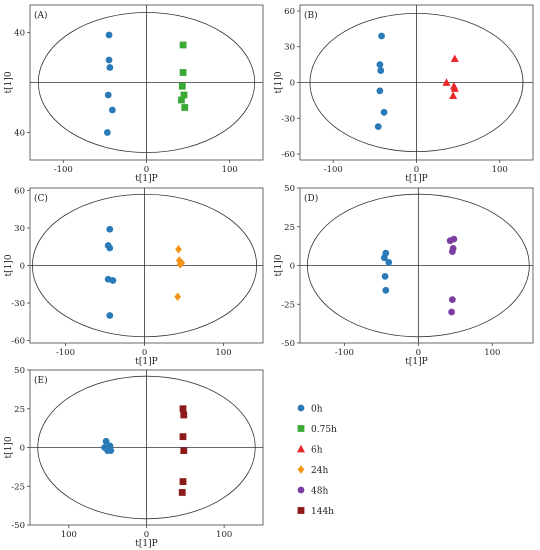 The image size is (540, 550). What do you see at coordinates (319, 471) in the screenshot?
I see `legend-label: 24h` at bounding box center [319, 471].